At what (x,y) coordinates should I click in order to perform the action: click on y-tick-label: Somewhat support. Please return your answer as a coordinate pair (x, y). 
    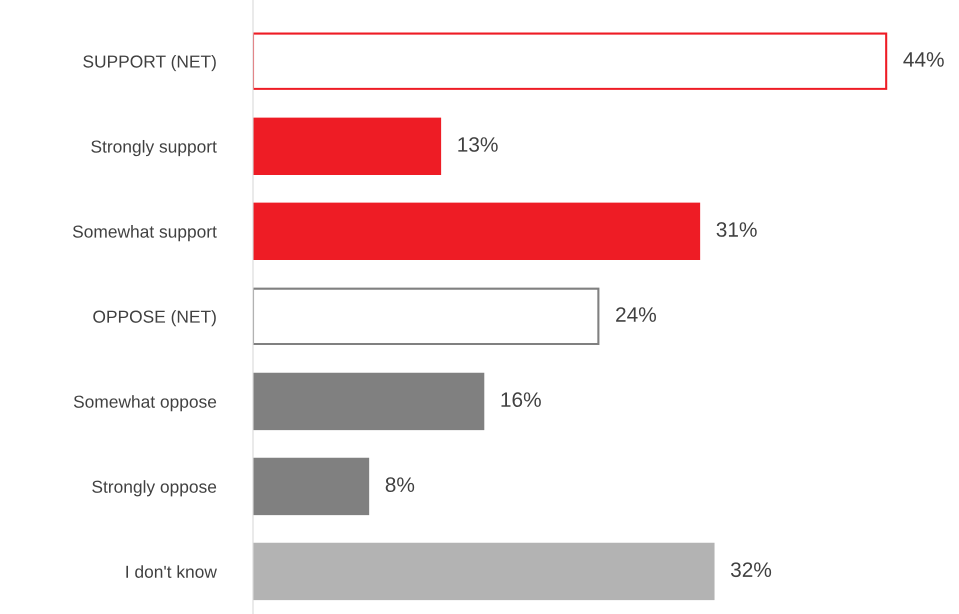
    Looking at the image, I should click on (144, 233).